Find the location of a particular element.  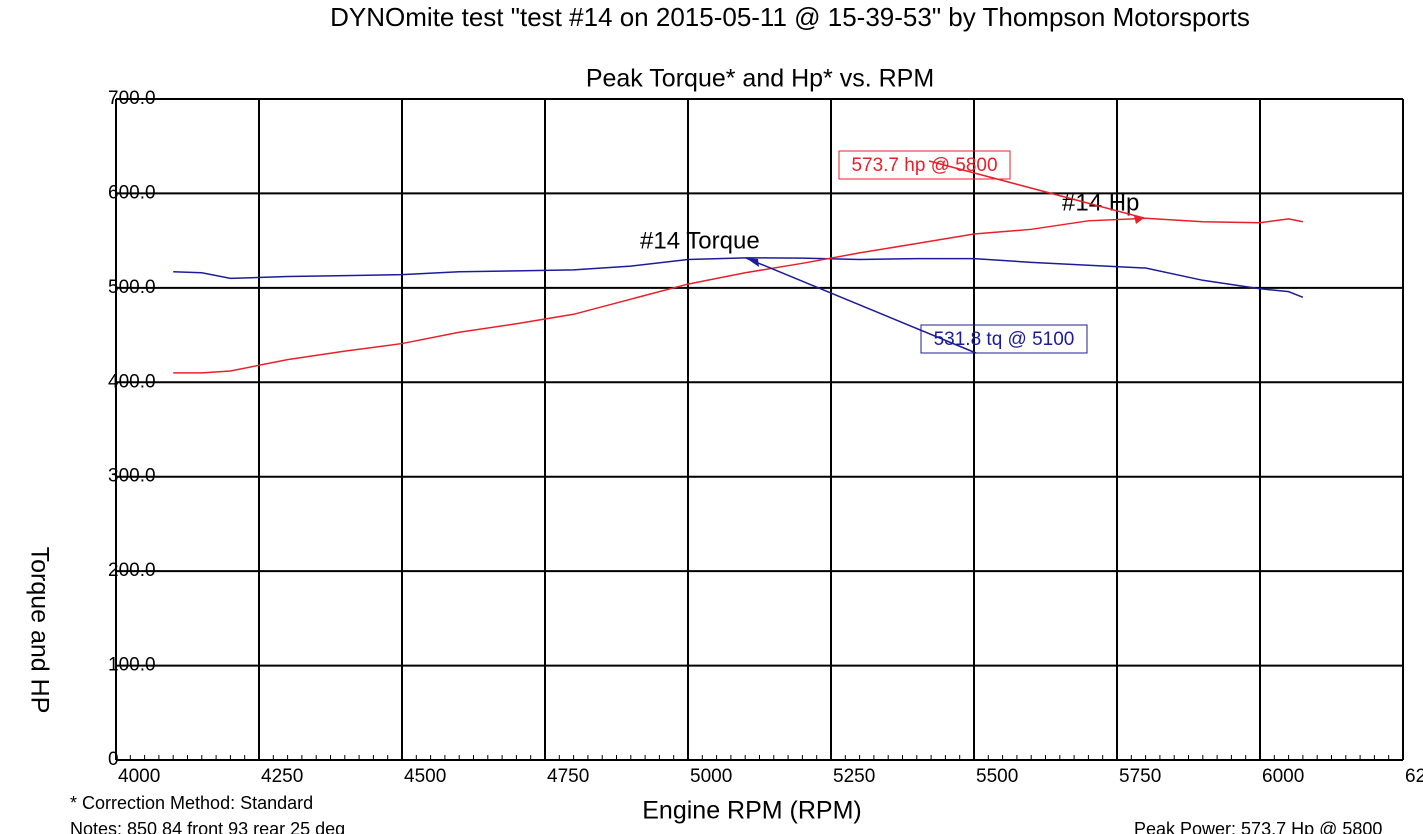

y-tick-label: 600.0 is located at coordinates (132, 192).